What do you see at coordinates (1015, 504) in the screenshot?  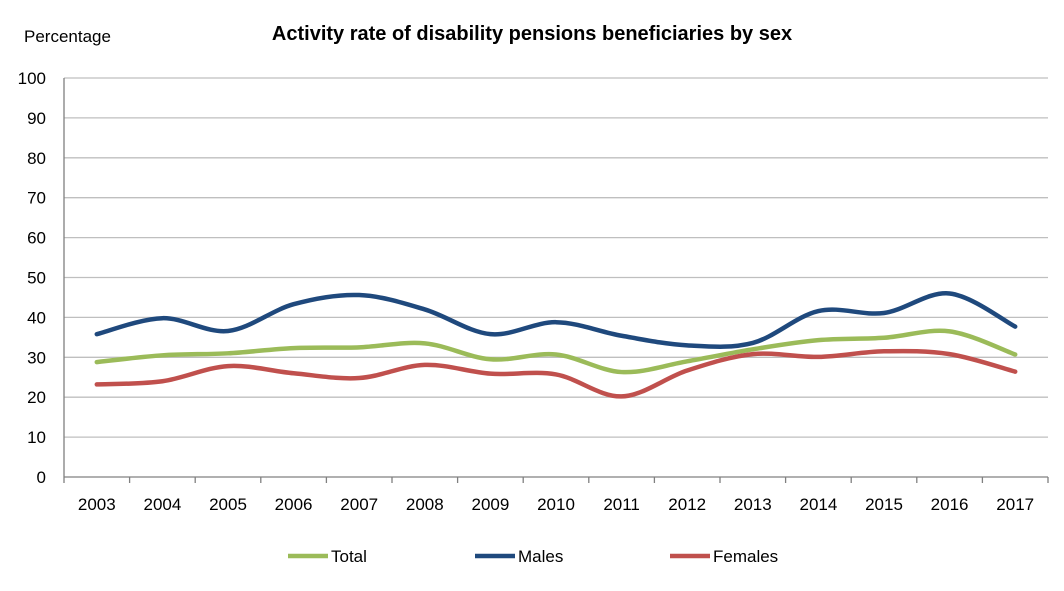 I see `x-tick-label: 2017` at bounding box center [1015, 504].